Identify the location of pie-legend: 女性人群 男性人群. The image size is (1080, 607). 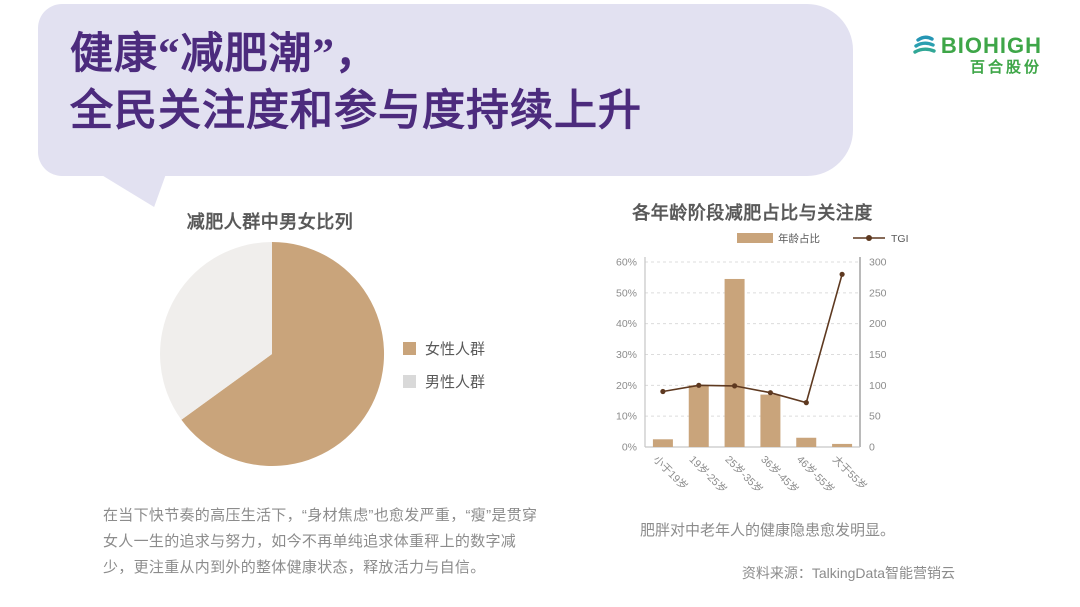
(444, 365).